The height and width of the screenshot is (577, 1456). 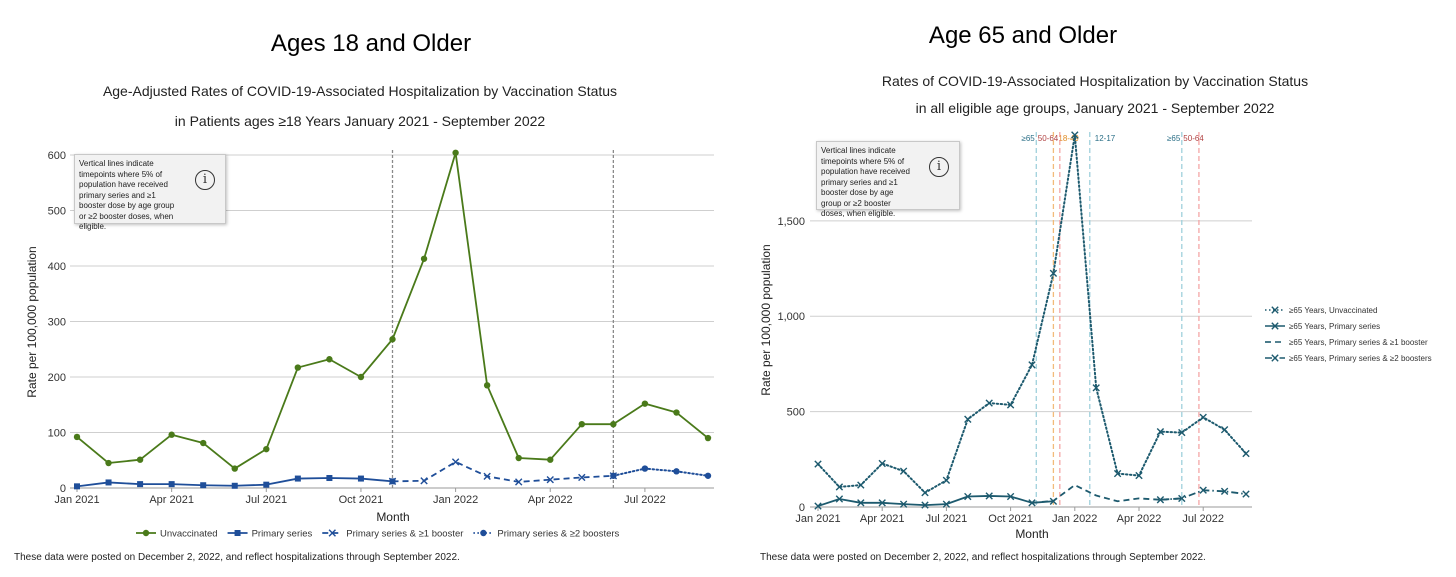 I want to click on right-x-tick-label: Oct 2021, so click(x=1010, y=519).